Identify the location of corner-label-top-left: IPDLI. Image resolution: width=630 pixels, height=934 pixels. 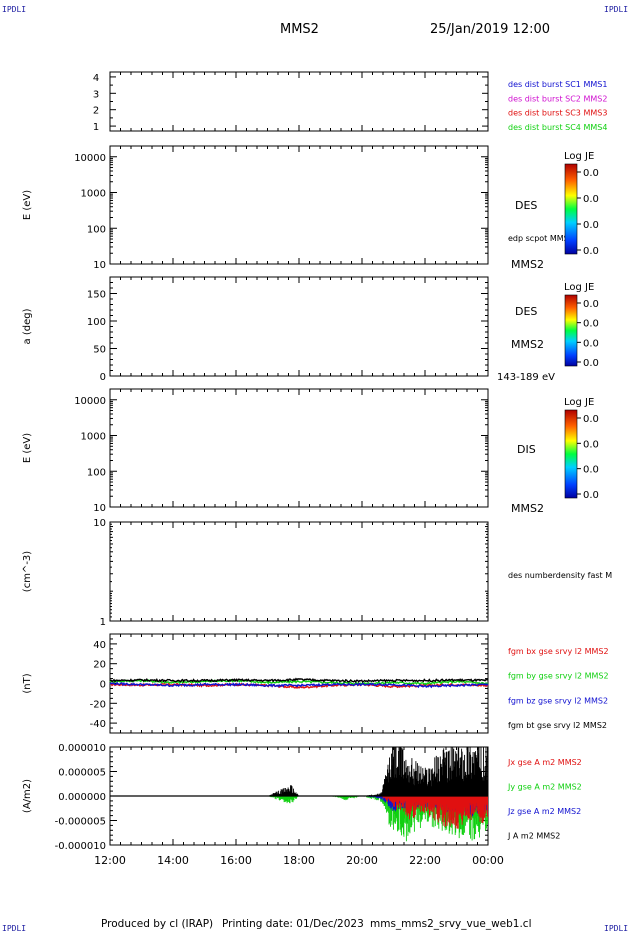
(14, 9).